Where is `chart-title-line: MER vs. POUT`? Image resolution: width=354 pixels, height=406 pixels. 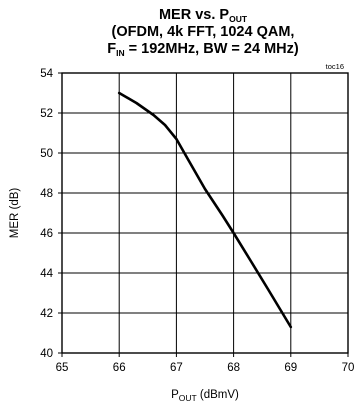 chart-title-line: MER vs. POUT is located at coordinates (203, 15).